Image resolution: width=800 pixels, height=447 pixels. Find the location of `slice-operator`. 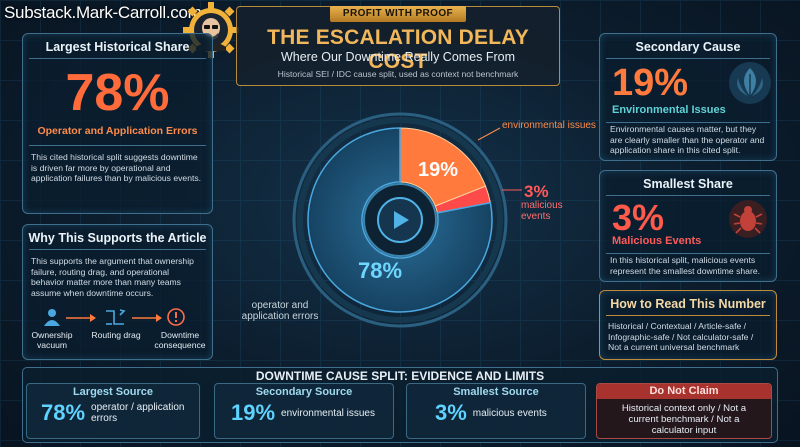

slice-operator is located at coordinates (400, 220).